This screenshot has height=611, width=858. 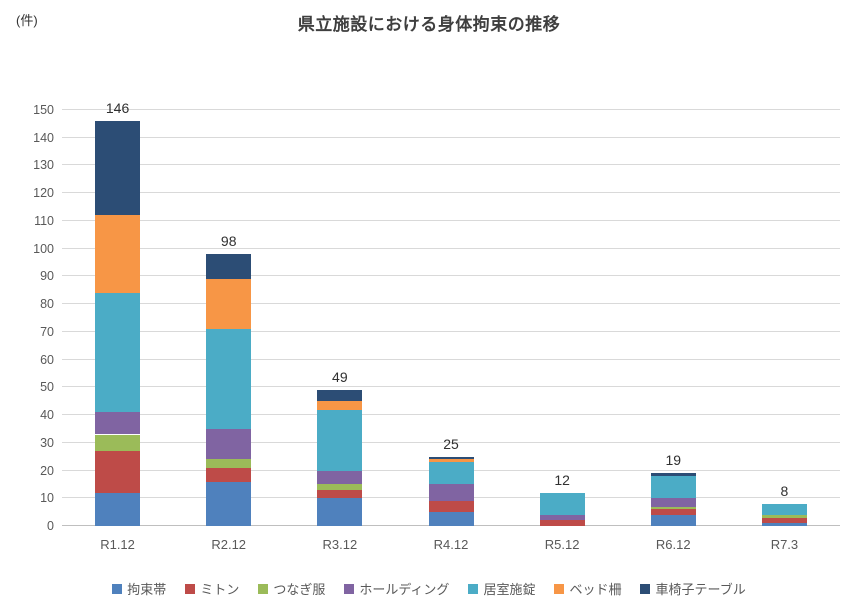 What do you see at coordinates (43, 248) in the screenshot?
I see `y-tick-label: 100` at bounding box center [43, 248].